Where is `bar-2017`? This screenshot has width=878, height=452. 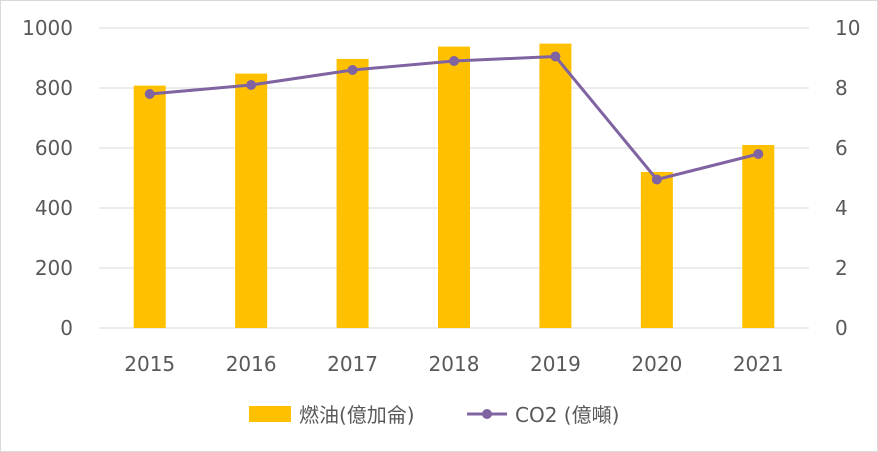 bar-2017 is located at coordinates (352, 193).